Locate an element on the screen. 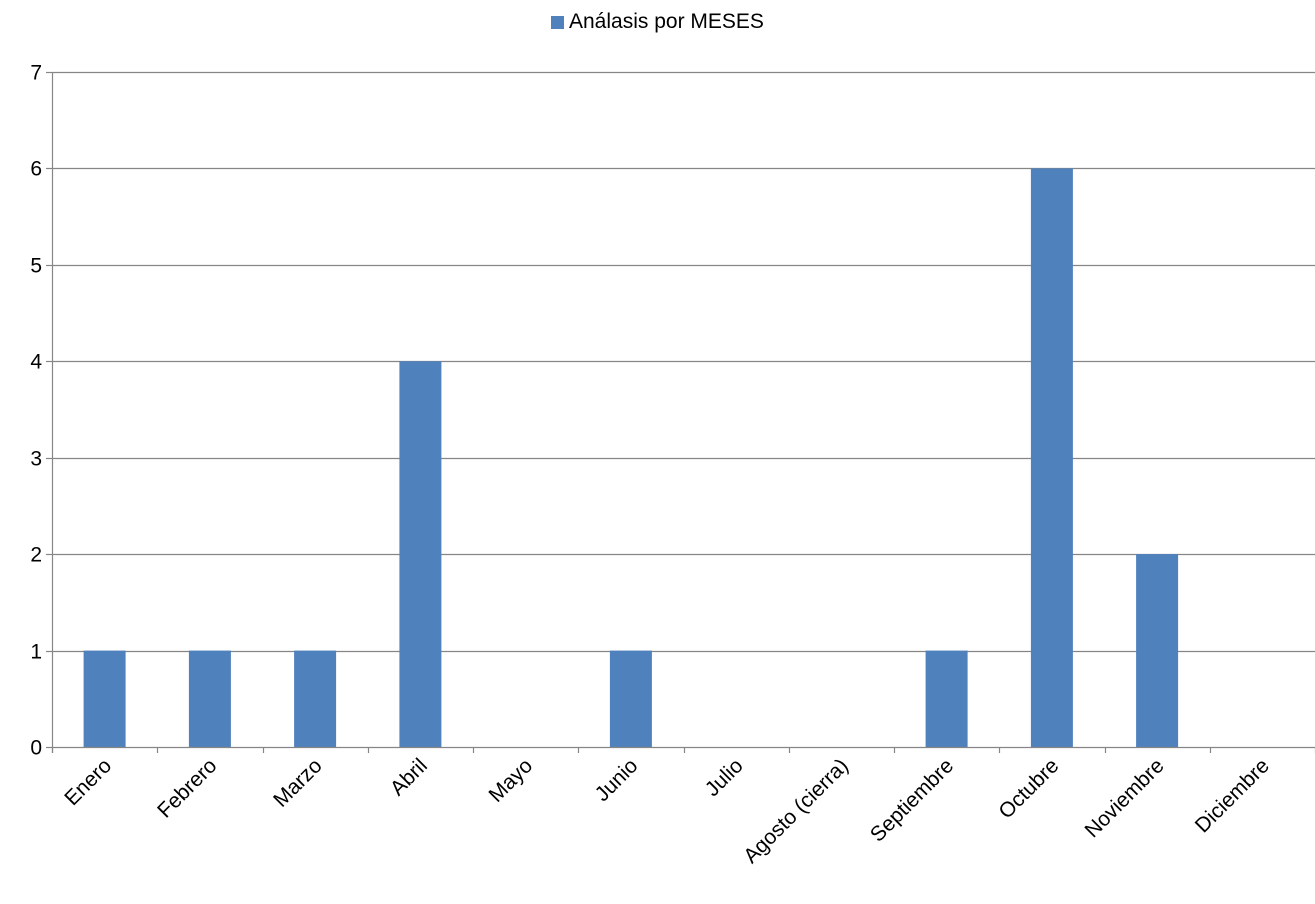 Image resolution: width=1315 pixels, height=904 pixels. x-tick-label: Marzo is located at coordinates (298, 783).